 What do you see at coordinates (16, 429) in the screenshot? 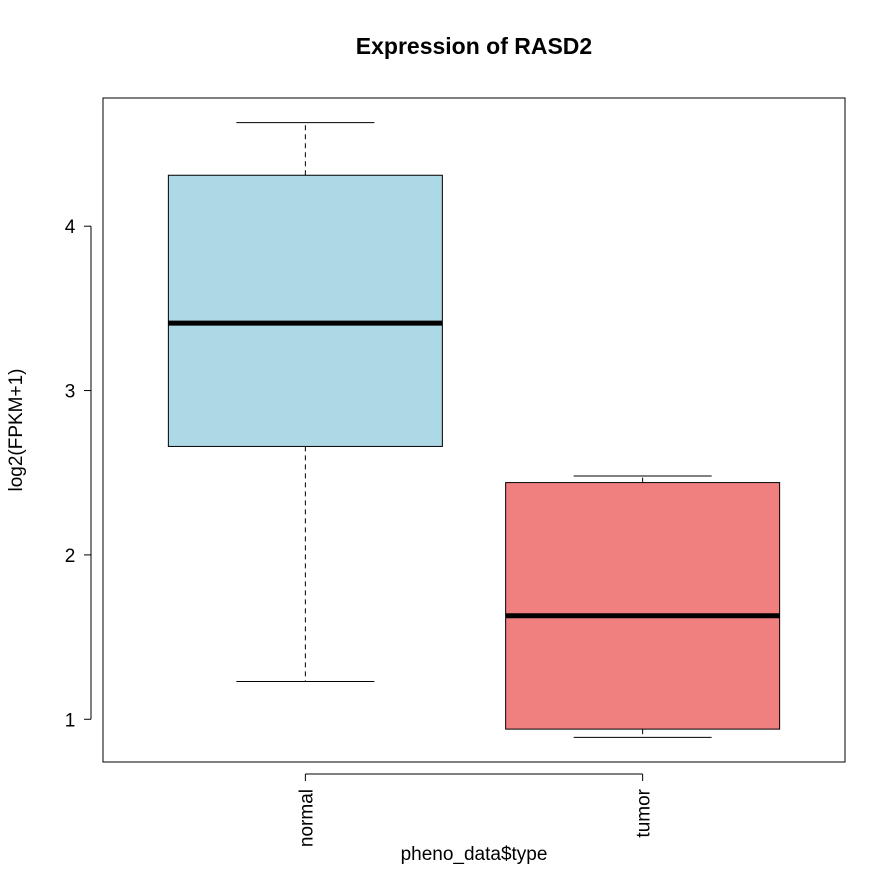
I see `y-axis-label: log2(FPKM+1)` at bounding box center [16, 429].